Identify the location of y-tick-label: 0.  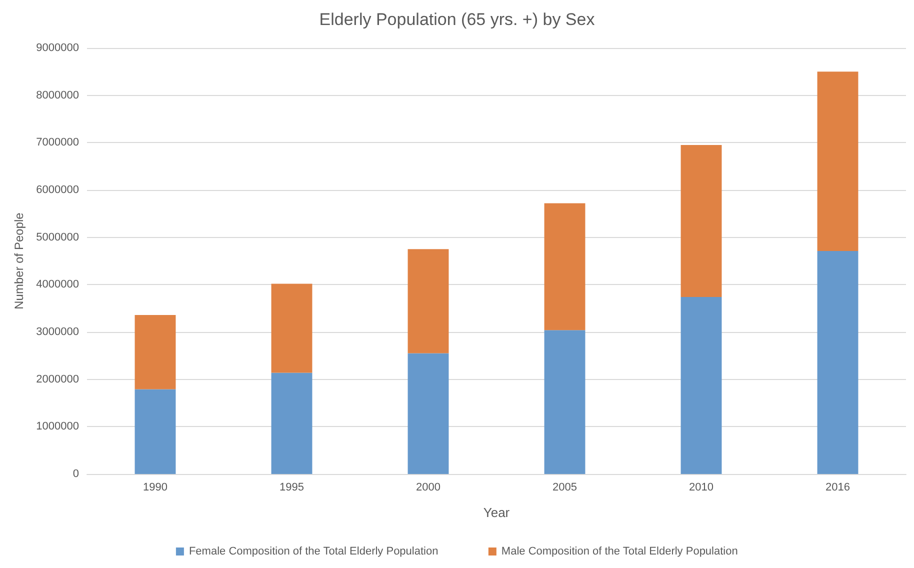
(75, 474).